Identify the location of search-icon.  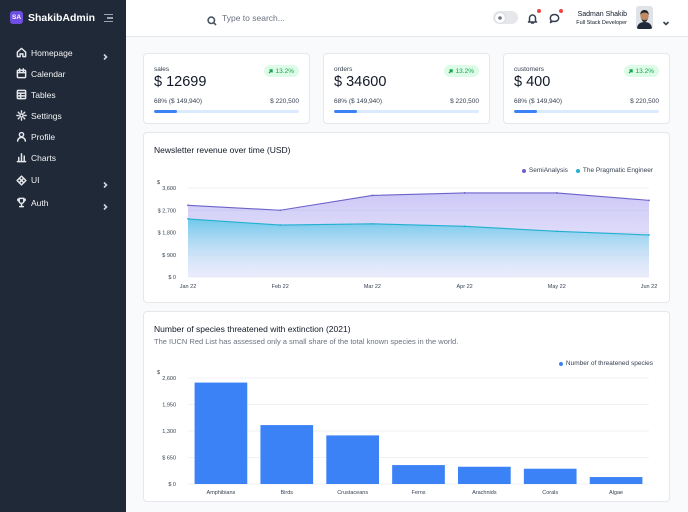
(212, 19).